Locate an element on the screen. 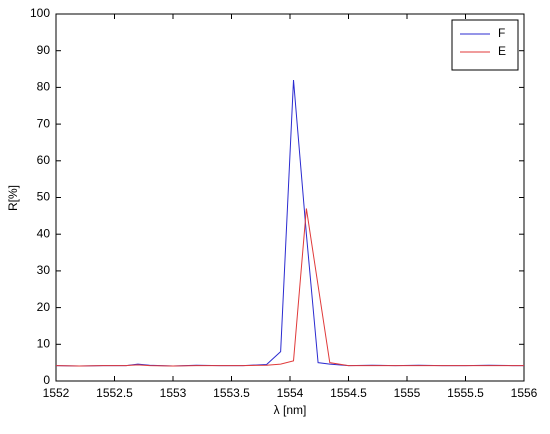 The image size is (550, 434). y-tick-label: 90 is located at coordinates (44, 50).